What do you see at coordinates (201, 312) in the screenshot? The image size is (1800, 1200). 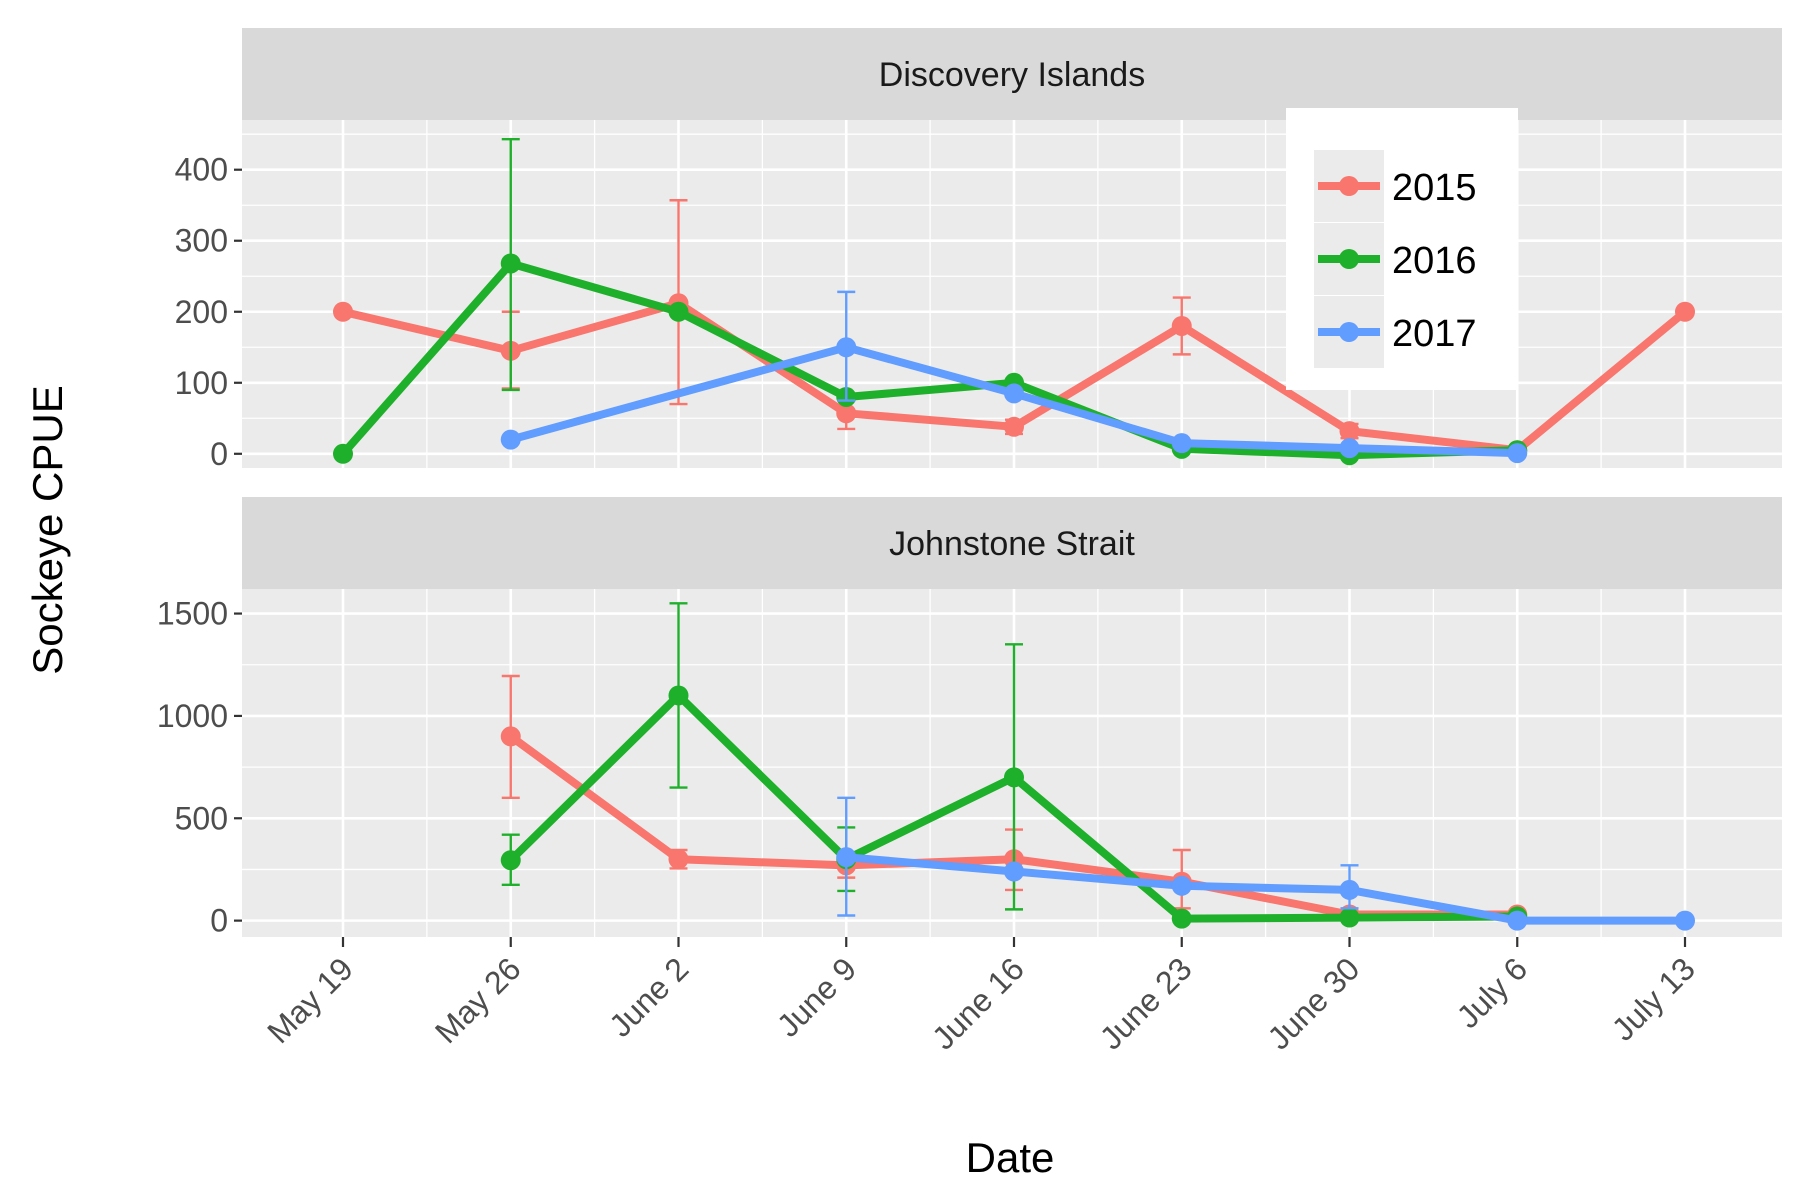 I see `y-tick-label: 200` at bounding box center [201, 312].